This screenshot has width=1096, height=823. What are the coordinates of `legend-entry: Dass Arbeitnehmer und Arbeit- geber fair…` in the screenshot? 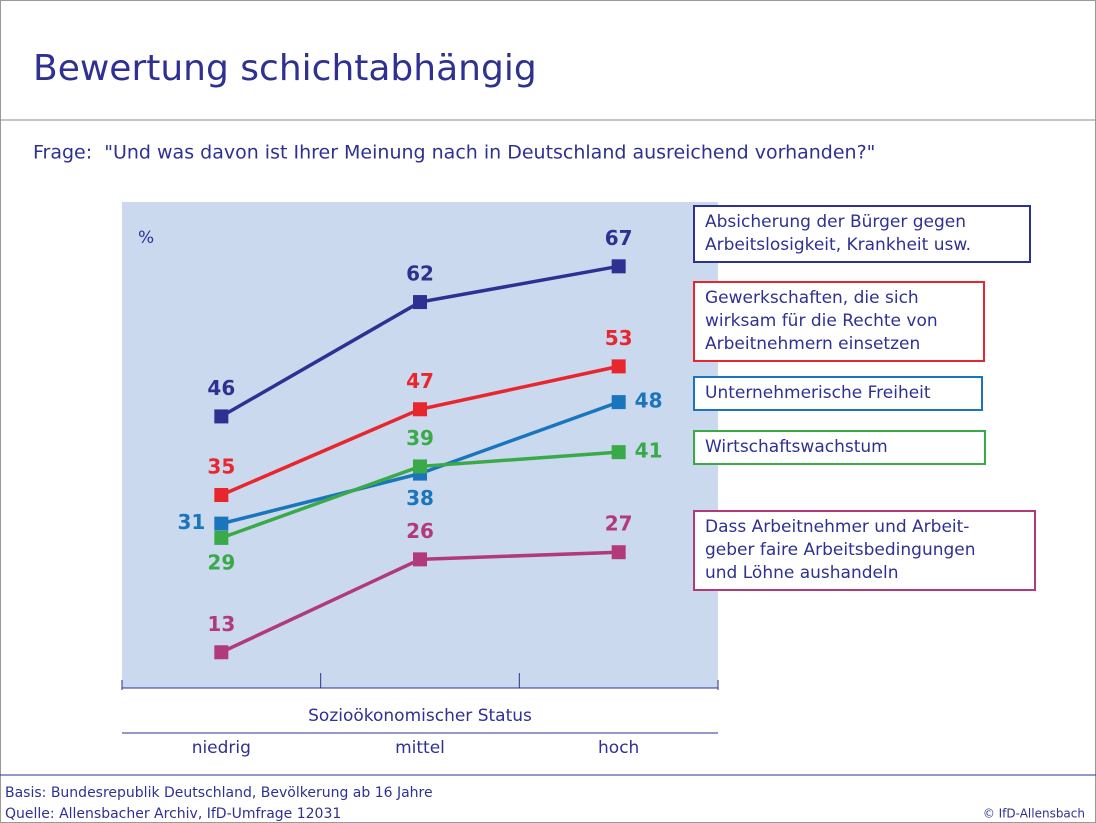 It's located at (864, 550).